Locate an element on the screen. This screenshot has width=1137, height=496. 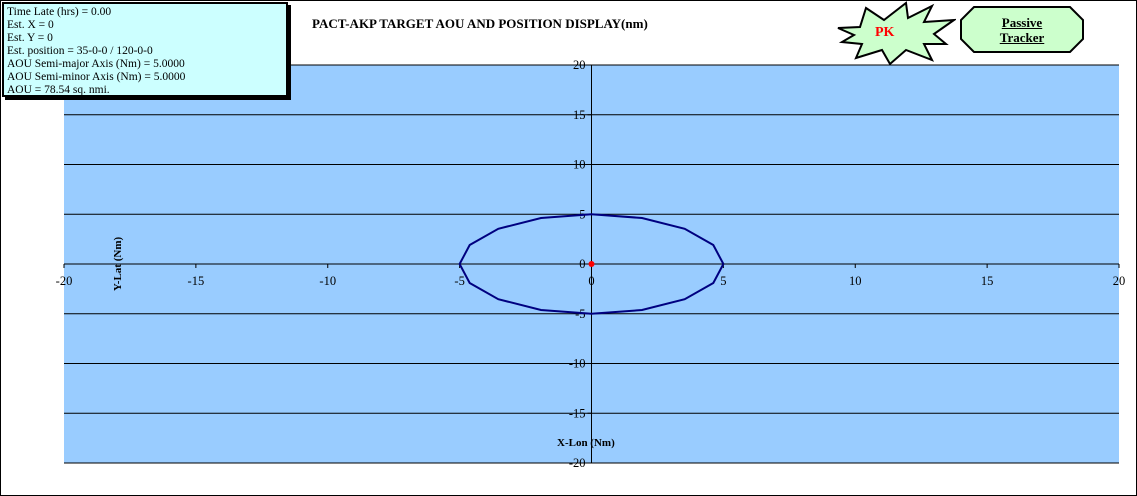
x-tick-label: -10 is located at coordinates (327, 281).